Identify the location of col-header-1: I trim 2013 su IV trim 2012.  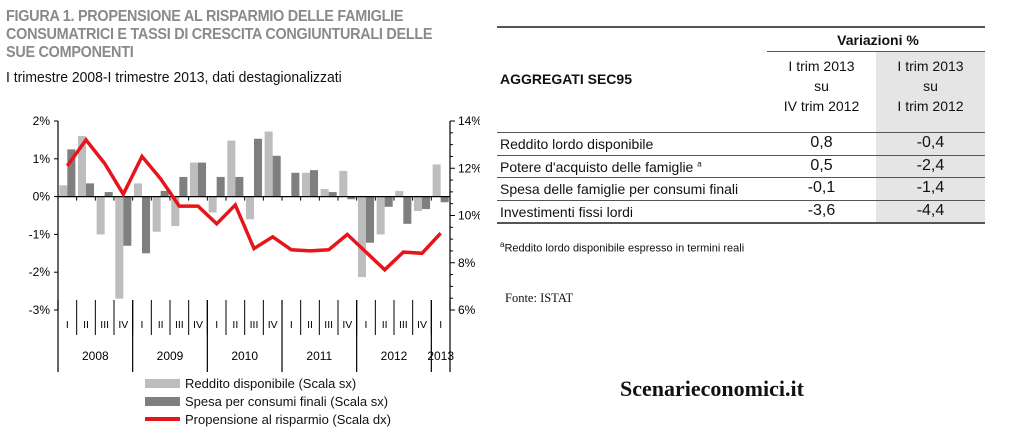
(821, 86).